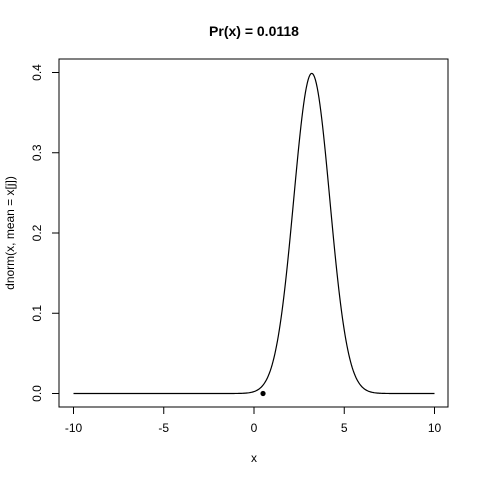 This screenshot has width=480, height=480. What do you see at coordinates (254, 31) in the screenshot?
I see `chart-title: Pr(x) = 0.0118` at bounding box center [254, 31].